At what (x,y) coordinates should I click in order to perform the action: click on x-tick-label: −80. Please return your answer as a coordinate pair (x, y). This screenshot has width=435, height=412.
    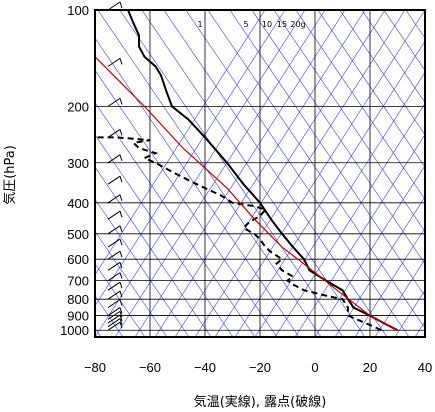
    Looking at the image, I should click on (95, 367).